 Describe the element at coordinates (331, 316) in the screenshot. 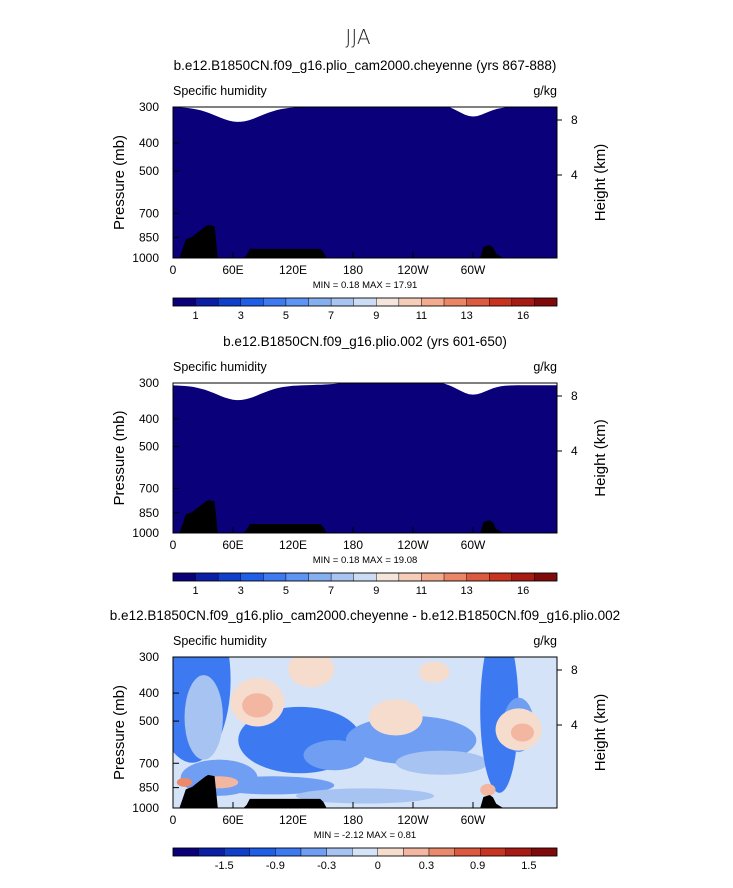

I see `colorbar-label: 7` at that location.